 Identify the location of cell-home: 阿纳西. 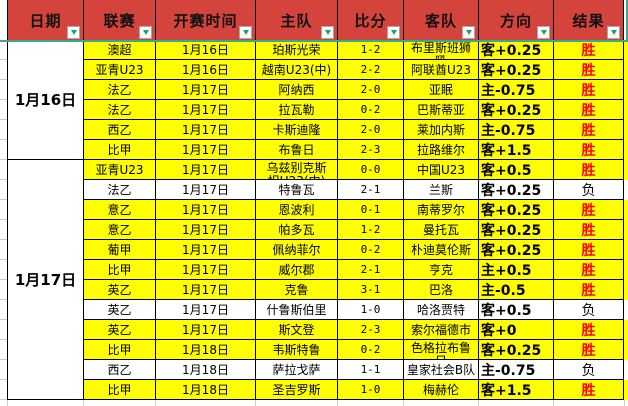
(297, 90).